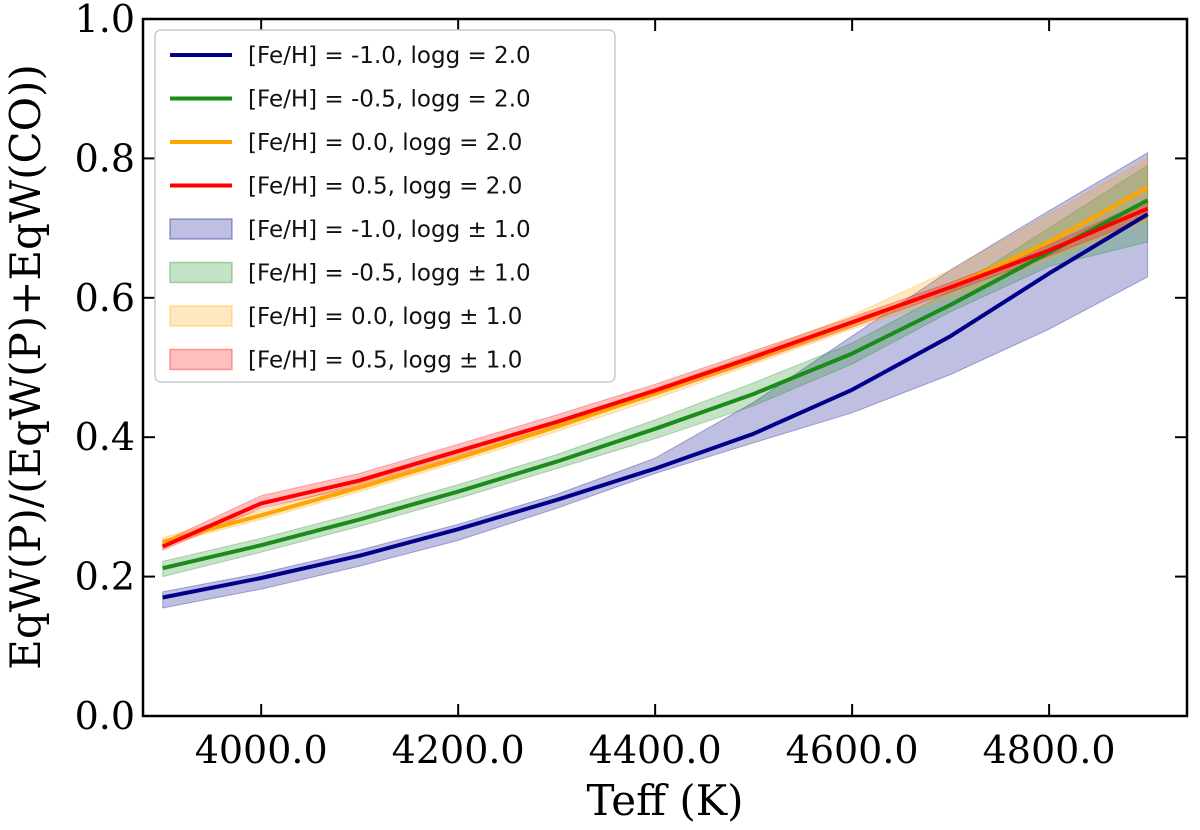  I want to click on legend-entry-feh-0.5-logg-2.0: [Fe/H] = 0.5, logg = 2.0, so click(346, 187).